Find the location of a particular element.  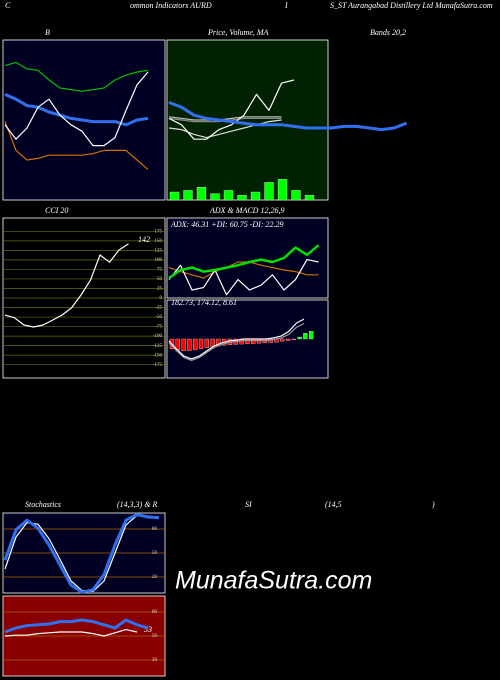

panel is located at coordinates (247, 258).